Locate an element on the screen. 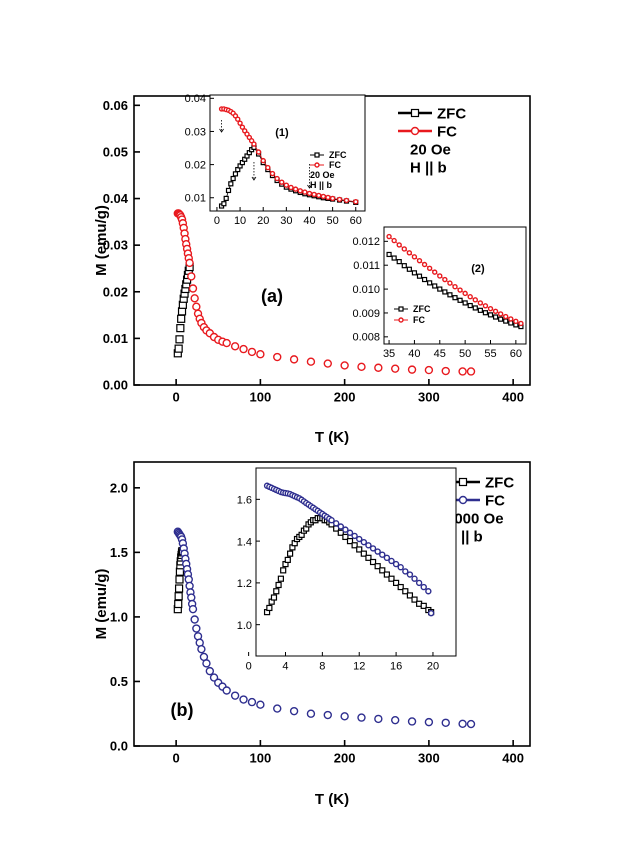 The image size is (619, 859). inset-1-ytick-label: 0.01 is located at coordinates (195, 199).